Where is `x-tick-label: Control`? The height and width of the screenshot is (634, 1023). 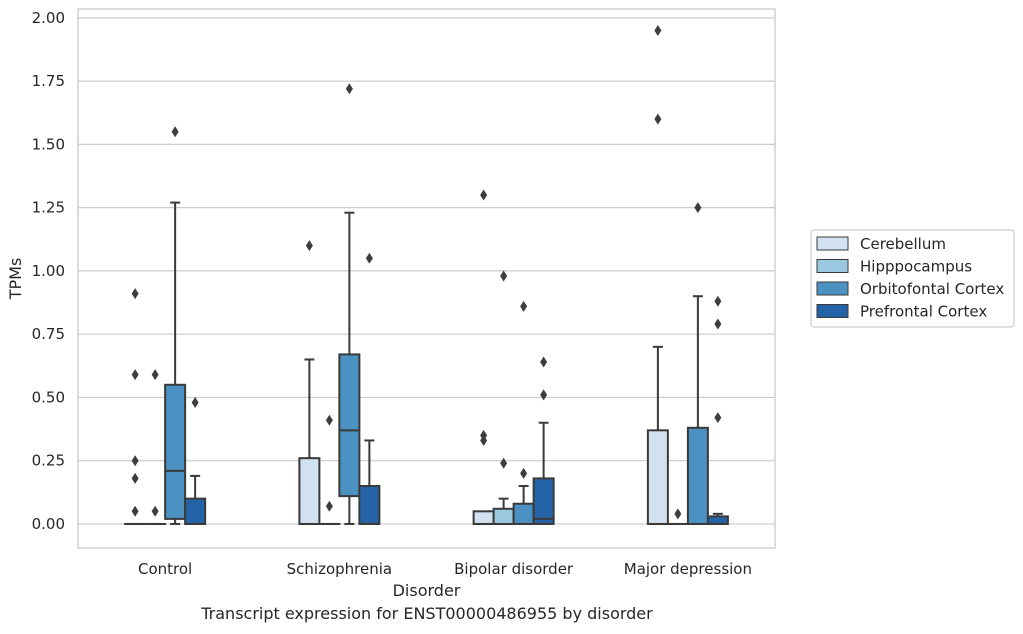
x-tick-label: Control is located at coordinates (165, 569).